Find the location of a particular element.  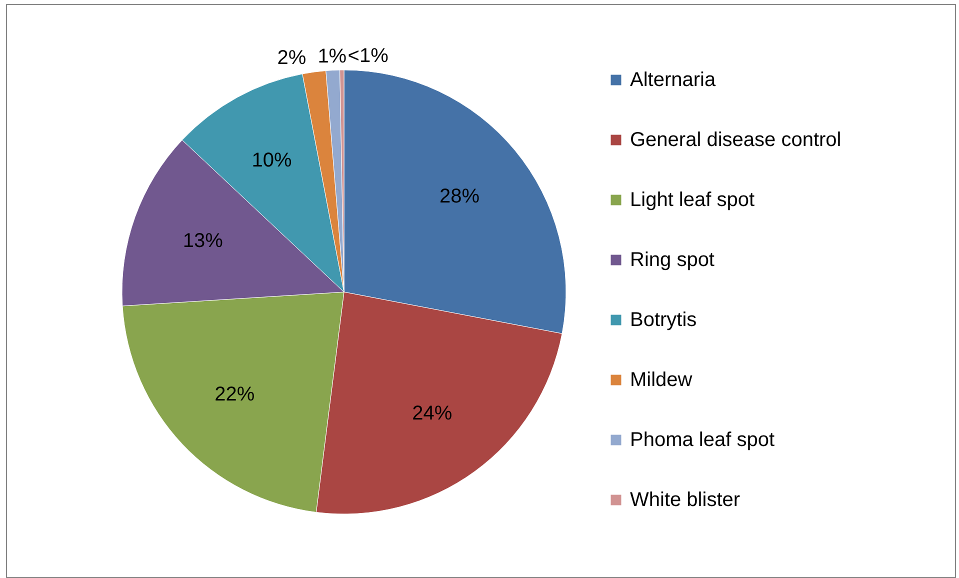

legend-label: Phoma leaf spot is located at coordinates (702, 440).